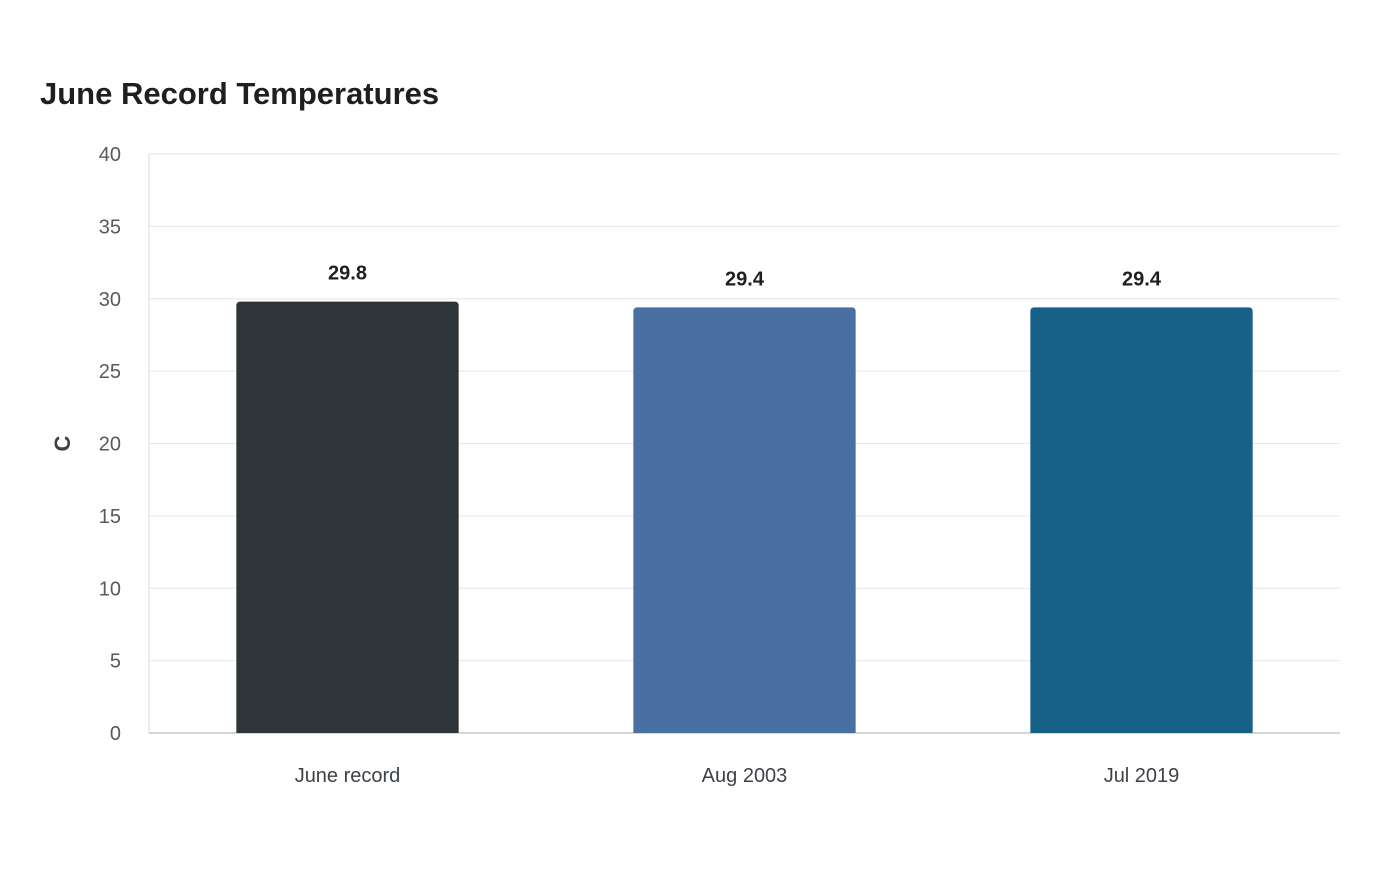 This screenshot has width=1400, height=880. I want to click on x-tick-labels: June record Aug 2003 Jul 2019, so click(737, 776).